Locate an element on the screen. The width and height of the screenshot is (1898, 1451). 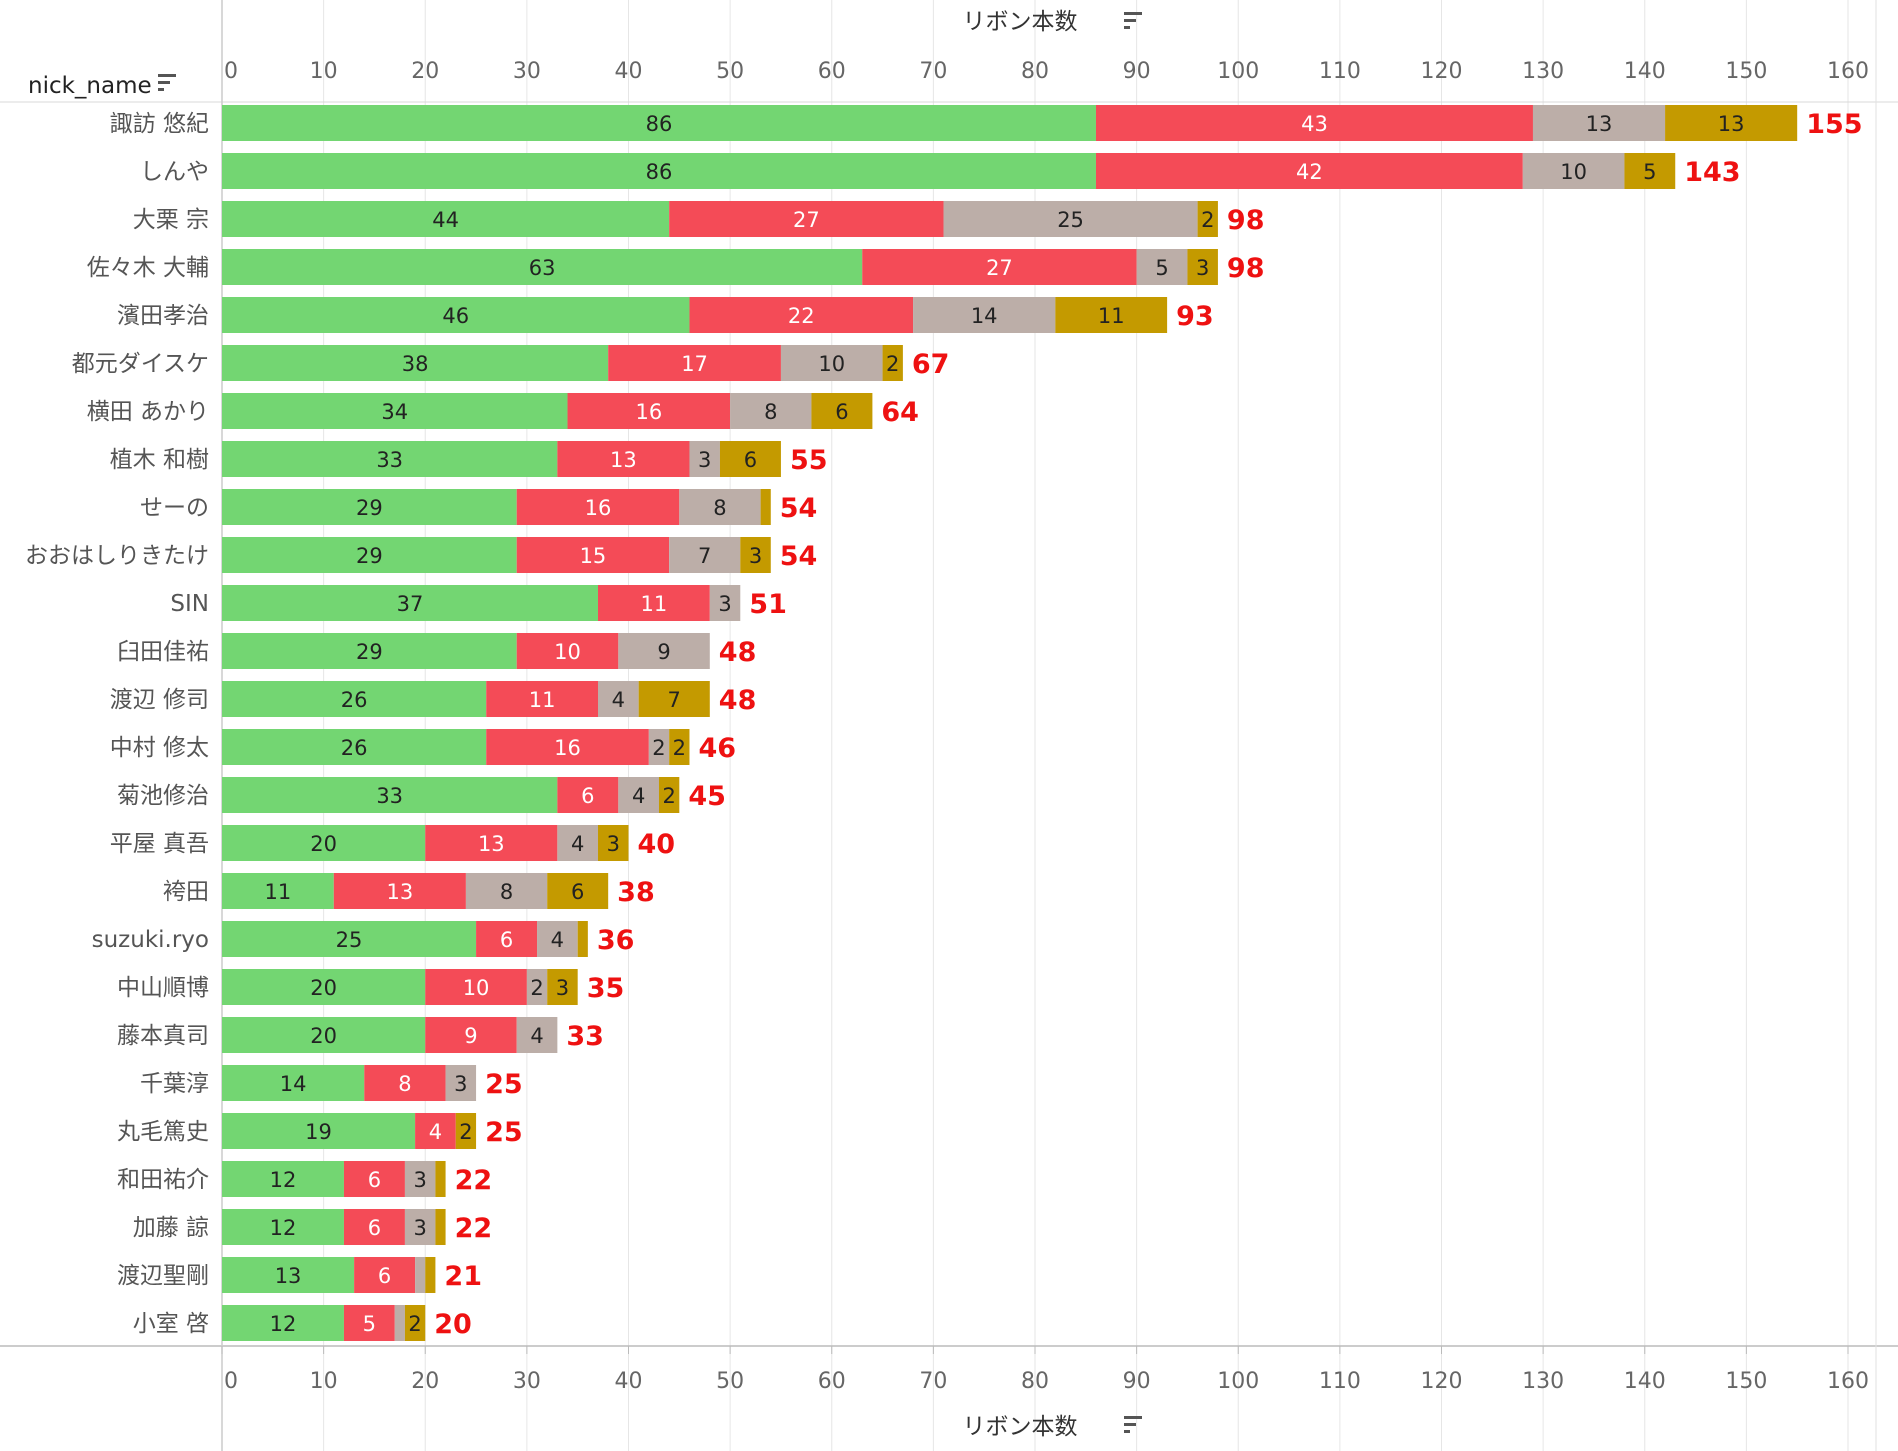
category-label: 濱田孝治 is located at coordinates (163, 316).